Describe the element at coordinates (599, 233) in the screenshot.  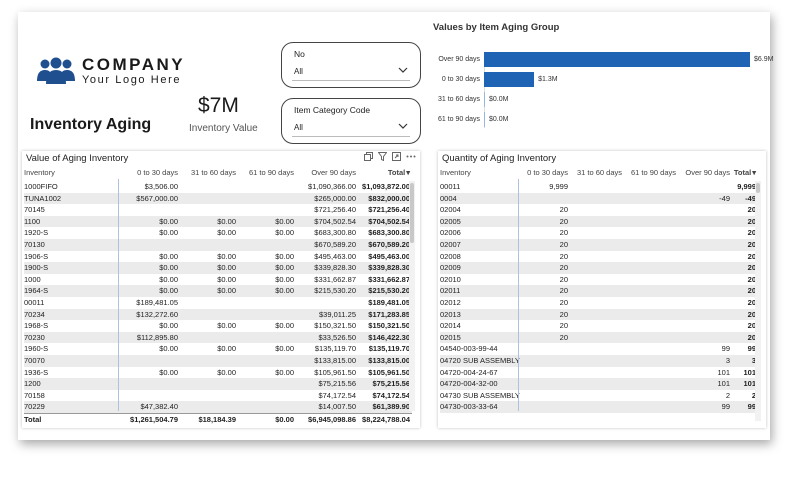
I see `table-row: 02006 20 20` at that location.